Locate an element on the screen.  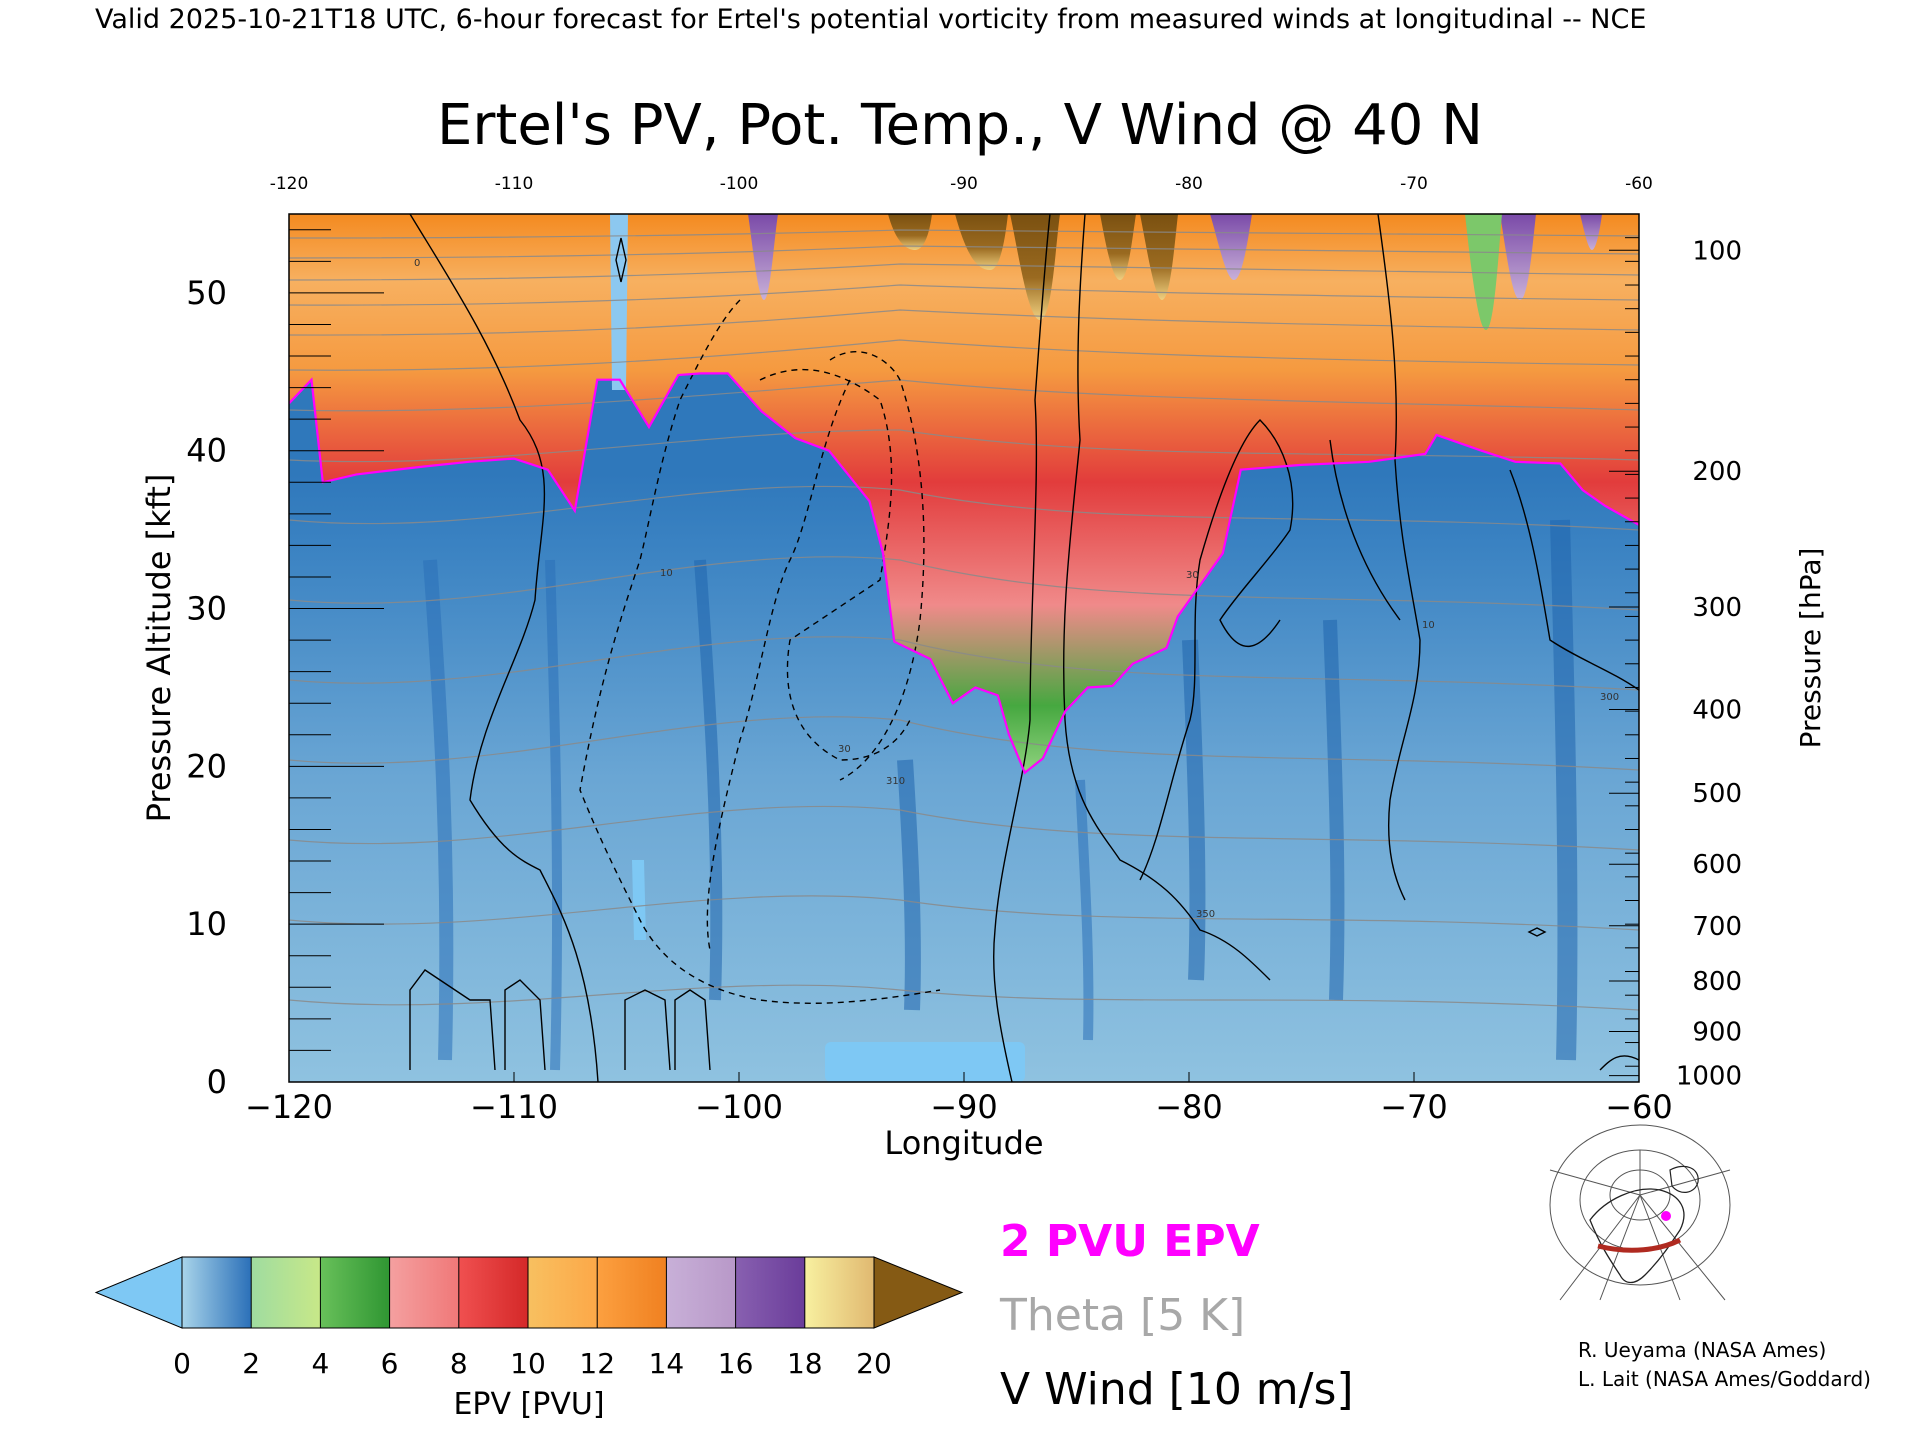
vwind-negative-contours is located at coordinates (760, 651).